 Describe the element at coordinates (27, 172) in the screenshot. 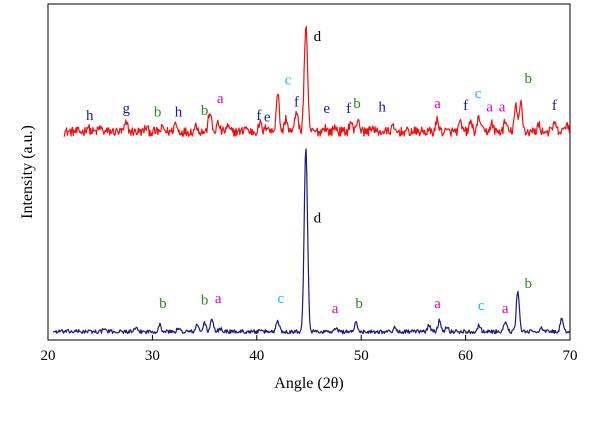

I see `y-axis-label: Intensity (a.u.)` at that location.